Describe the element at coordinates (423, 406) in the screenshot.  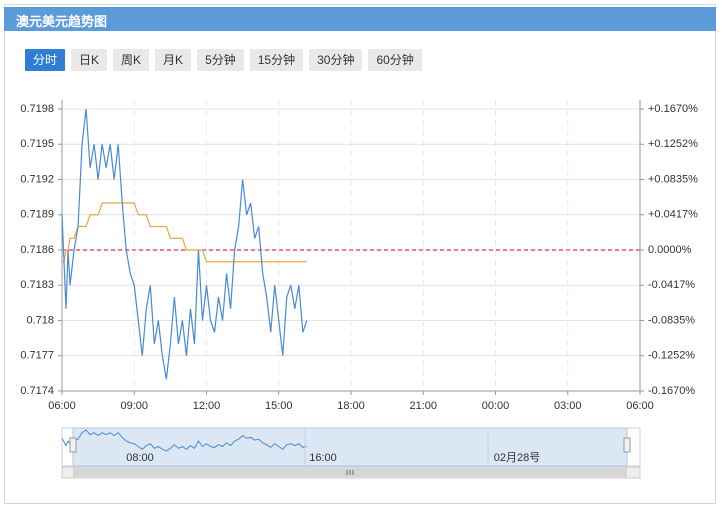
I see `x-tick-label: 21:00` at that location.